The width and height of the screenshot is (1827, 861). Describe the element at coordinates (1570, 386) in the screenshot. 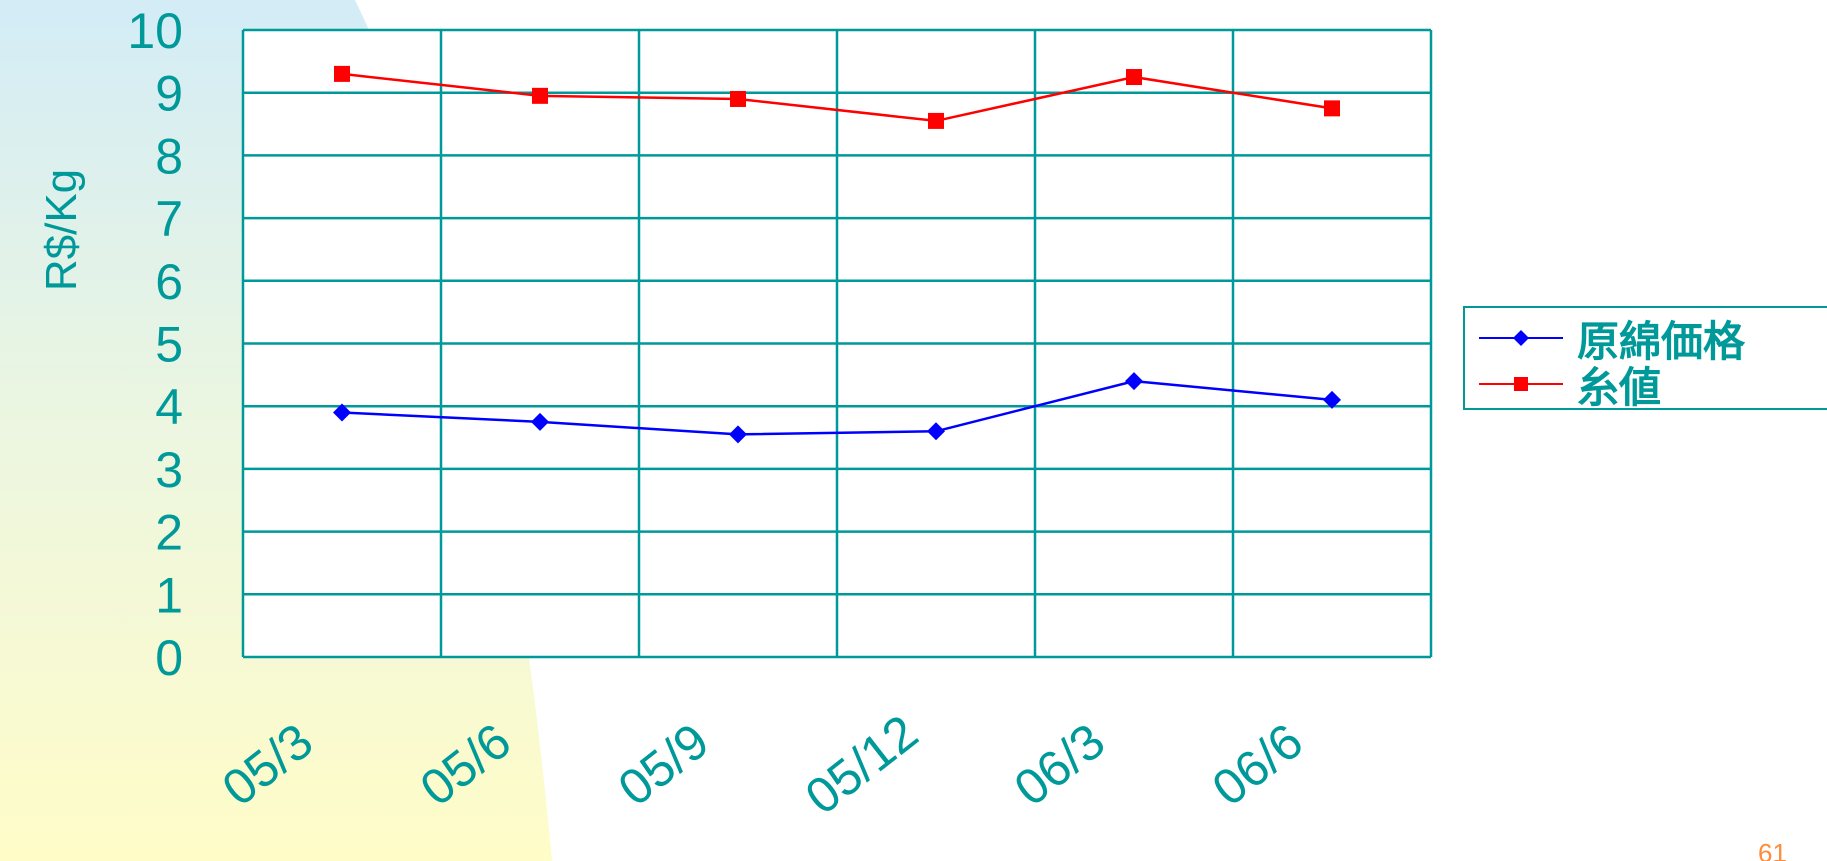

I see `legend-item-series-1: 糸値` at that location.